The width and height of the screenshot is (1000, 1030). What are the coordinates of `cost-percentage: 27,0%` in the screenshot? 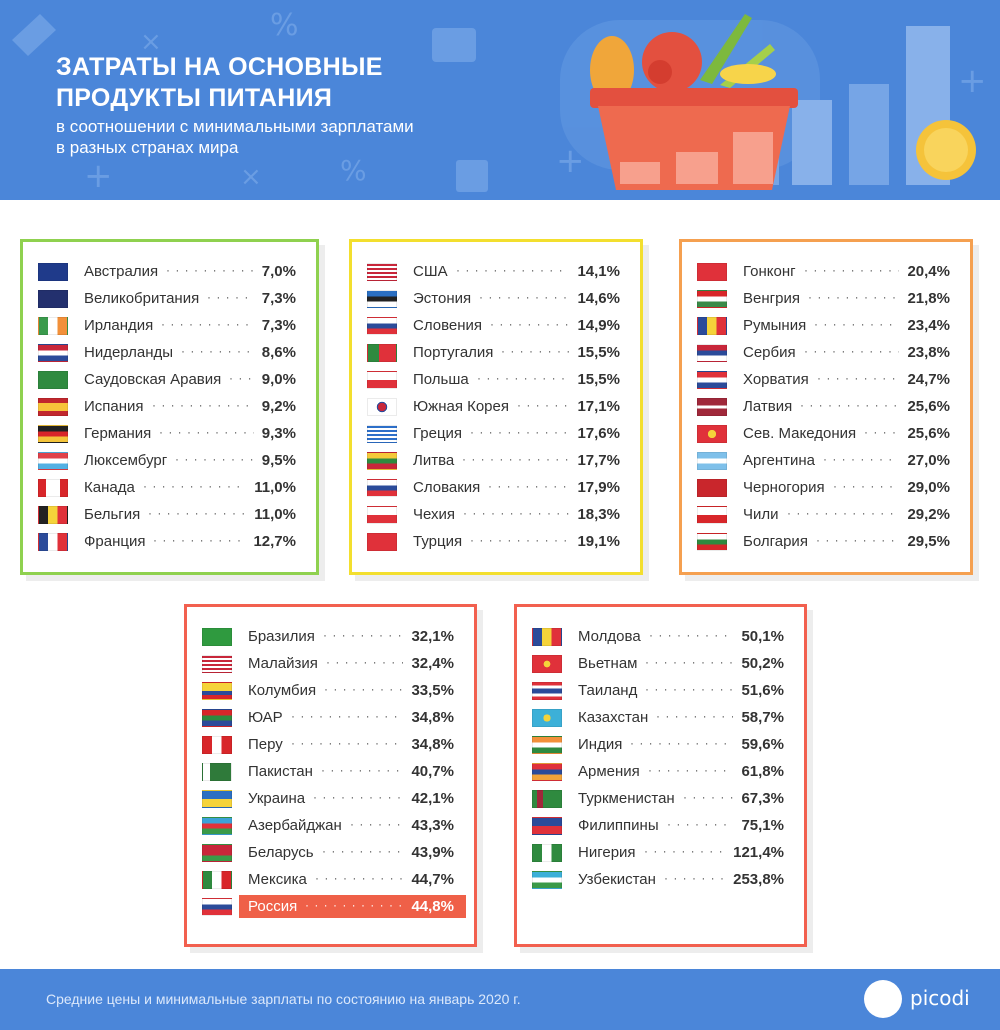 It's located at (928, 460).